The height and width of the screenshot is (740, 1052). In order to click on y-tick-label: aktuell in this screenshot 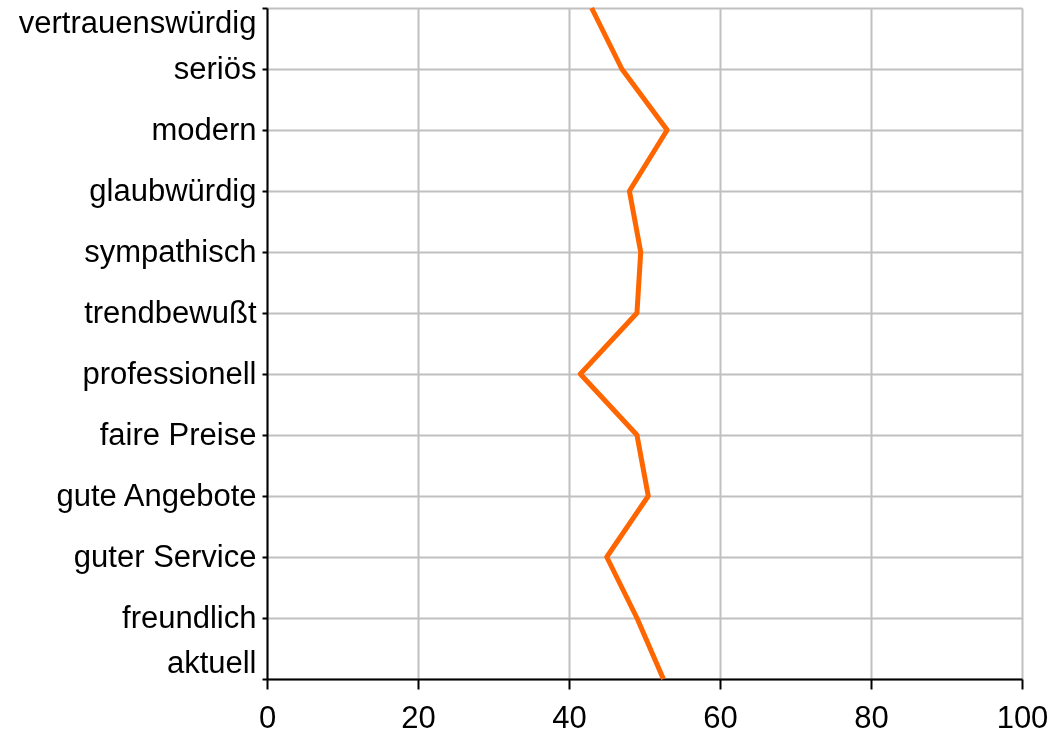, I will do `click(211, 662)`.